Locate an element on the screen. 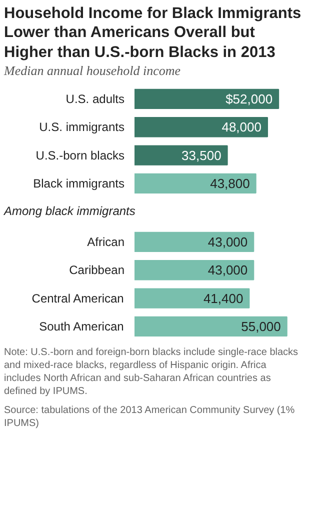 The image size is (312, 517). y-tick-label: Caribbean is located at coordinates (97, 269).